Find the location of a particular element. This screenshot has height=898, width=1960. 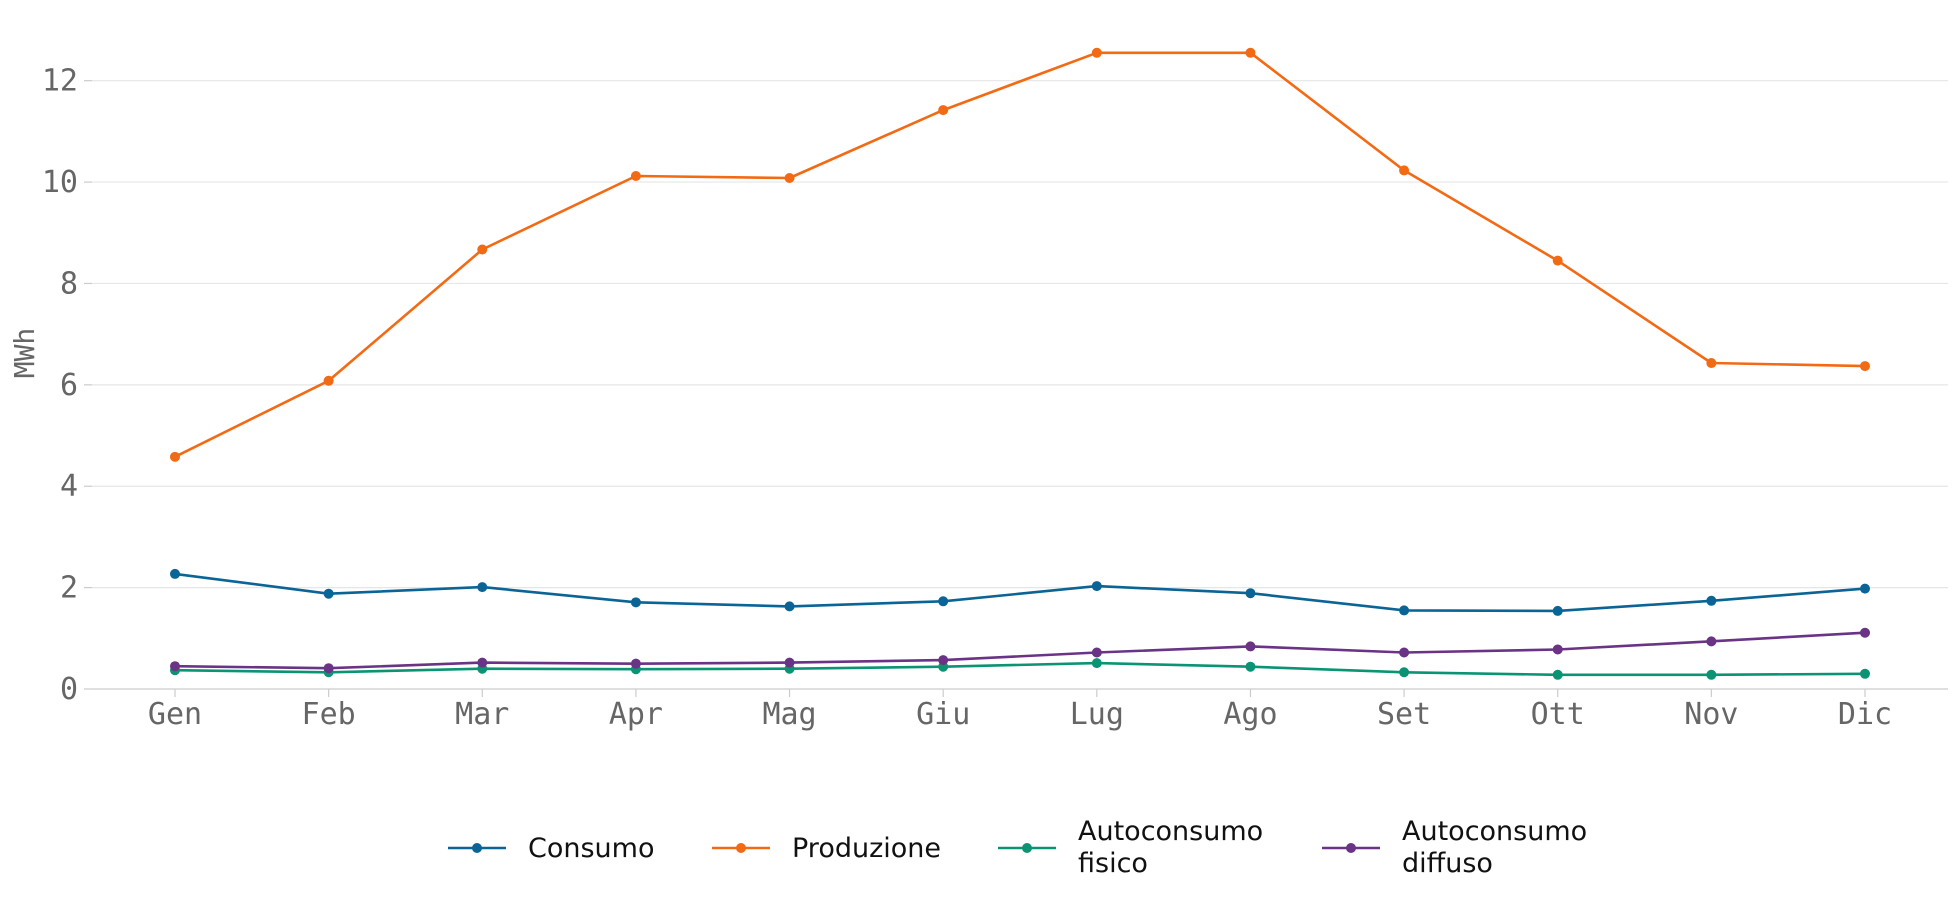

legend-label: Autoconsumo diffuso is located at coordinates (1494, 847).